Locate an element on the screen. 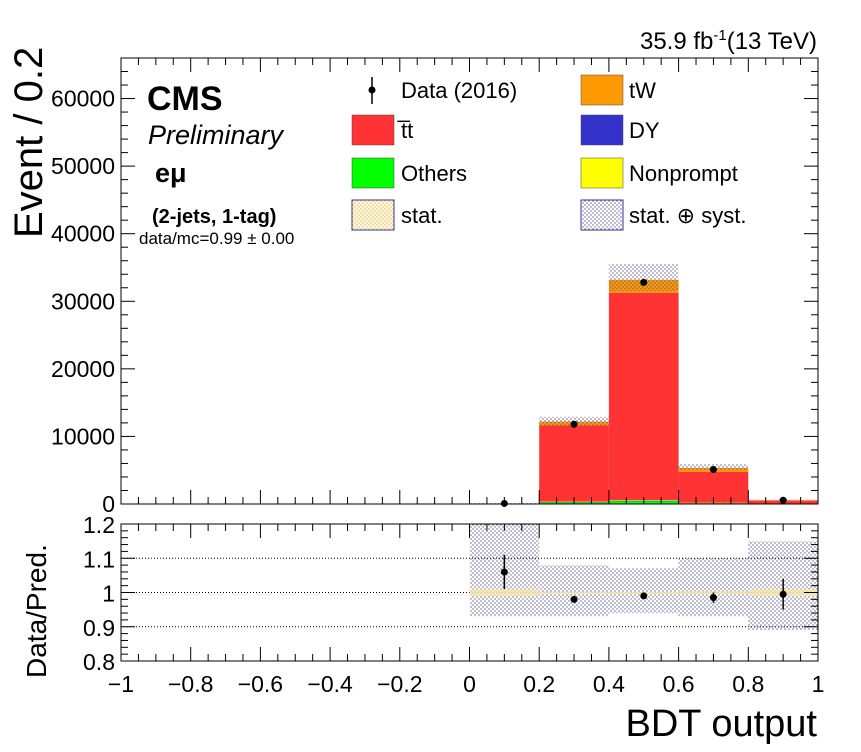 The image size is (861, 752). ratio-summary-label: data/mc=0.99 ± 0.00 is located at coordinates (216, 238).